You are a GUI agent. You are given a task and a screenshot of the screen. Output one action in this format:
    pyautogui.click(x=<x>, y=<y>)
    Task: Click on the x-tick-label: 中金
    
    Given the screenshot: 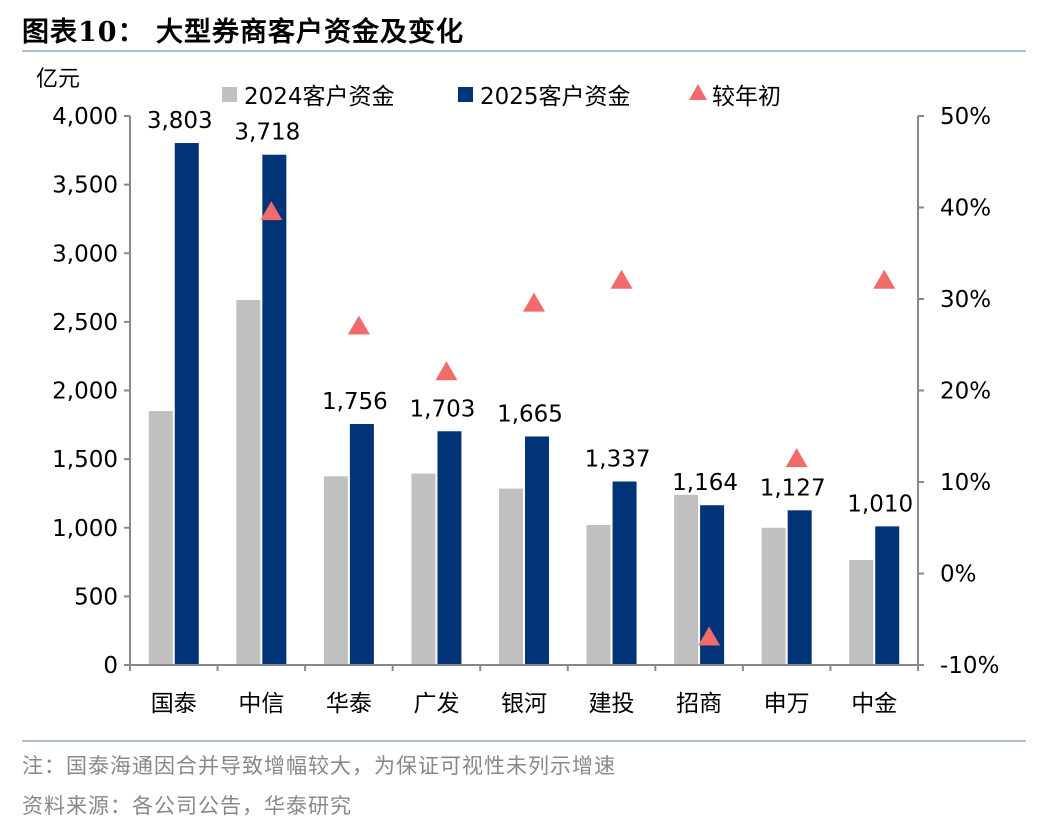 What is the action you would take?
    pyautogui.click(x=874, y=704)
    